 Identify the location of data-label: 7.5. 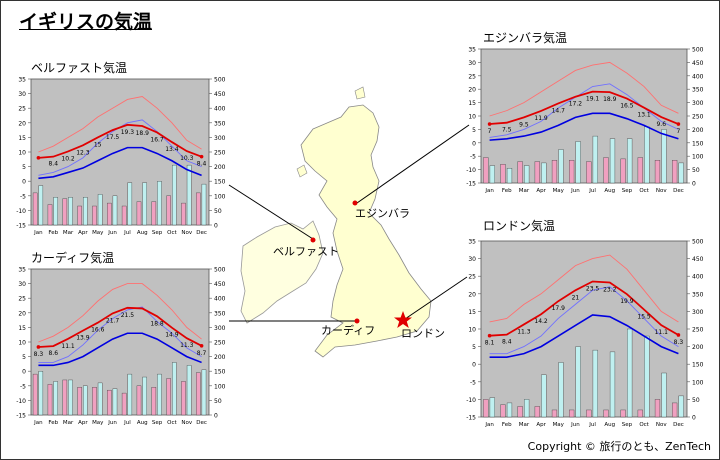
(507, 130).